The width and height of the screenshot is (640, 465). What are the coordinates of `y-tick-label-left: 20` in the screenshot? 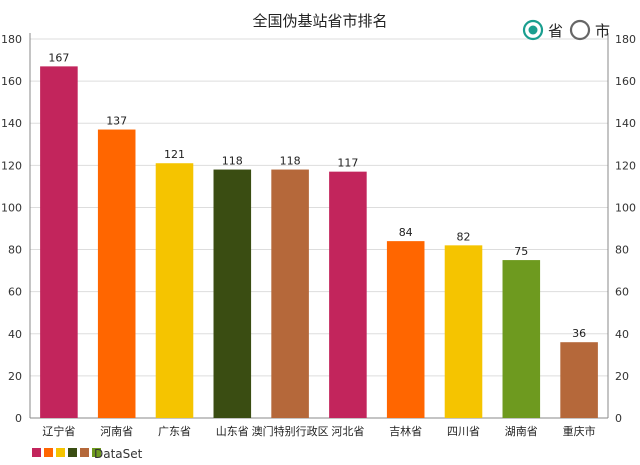 It's located at (15, 376).